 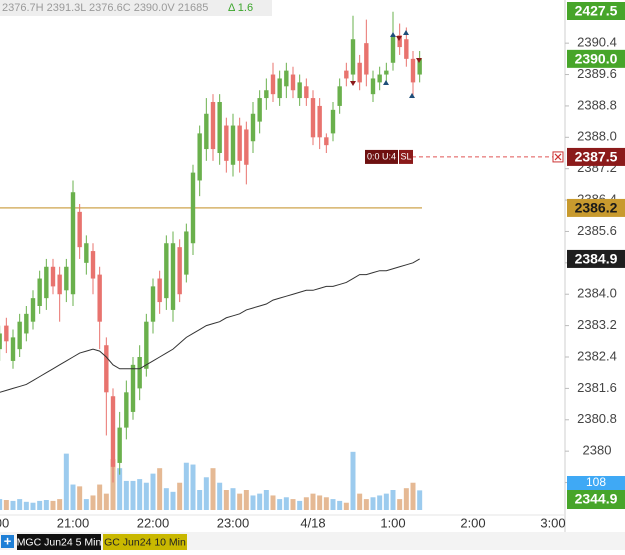 I want to click on x-tick-label: 2:00, so click(x=472, y=522).